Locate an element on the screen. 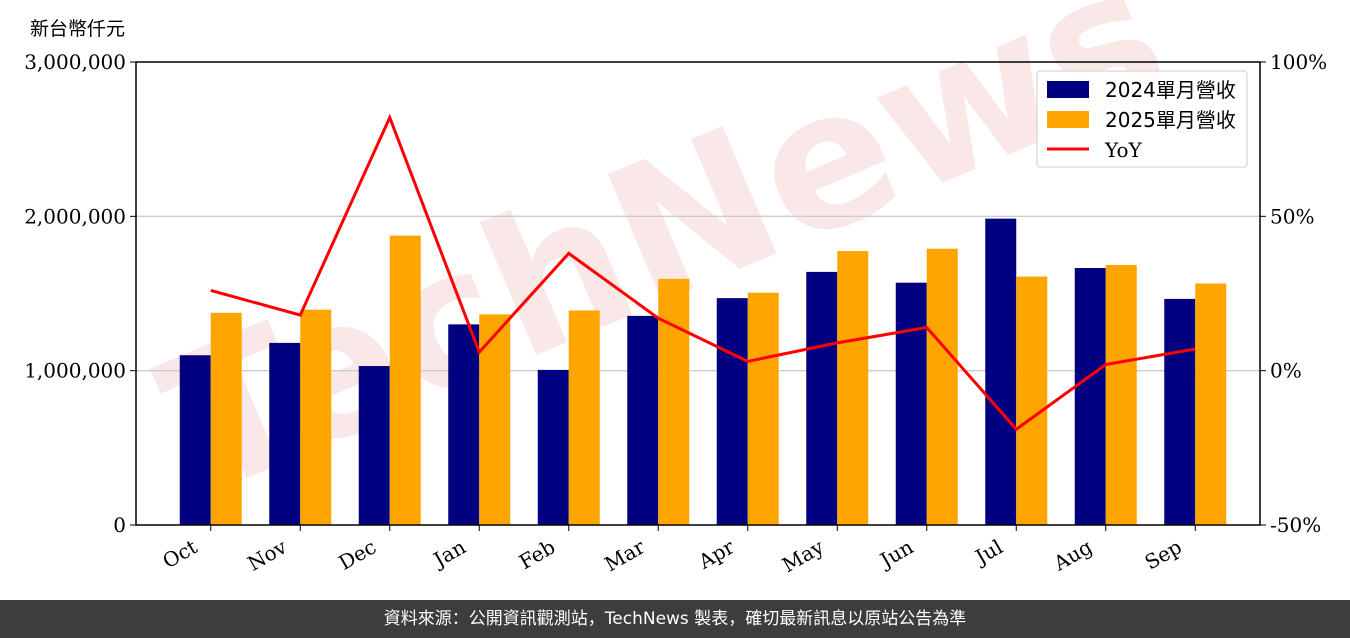 Image resolution: width=1350 pixels, height=638 pixels. x-tick-label: Jun is located at coordinates (895, 553).